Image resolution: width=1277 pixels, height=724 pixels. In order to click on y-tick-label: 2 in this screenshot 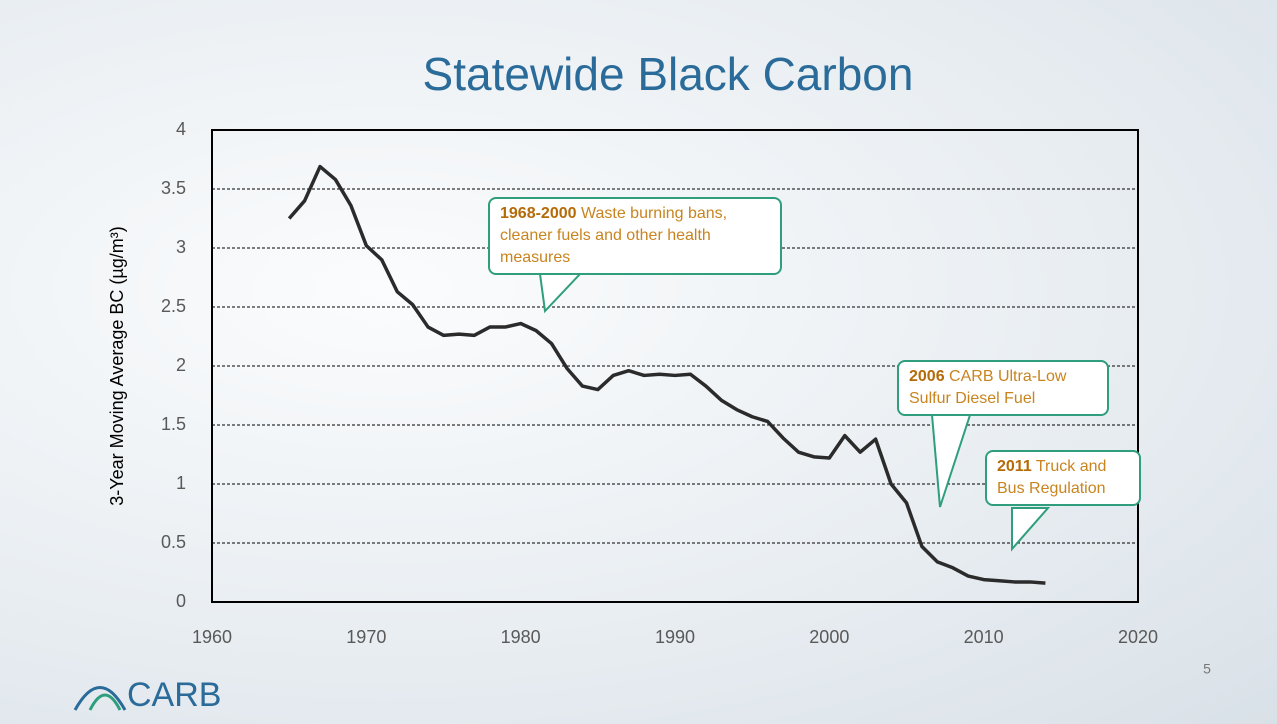, I will do `click(181, 365)`.